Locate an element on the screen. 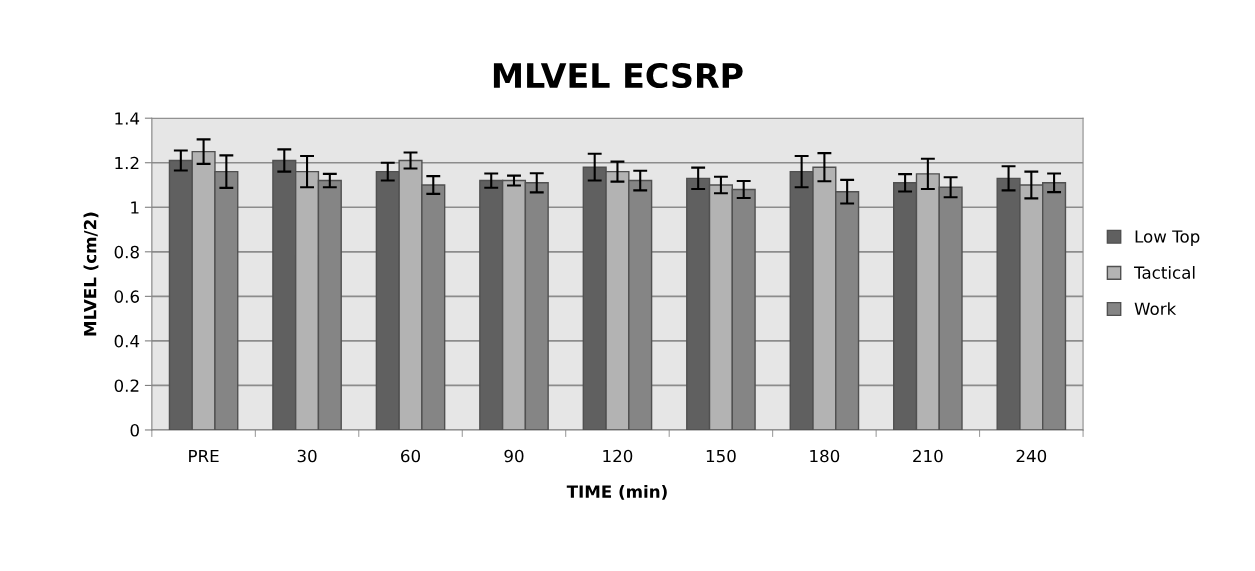  y-tick-label: 1.2 is located at coordinates (127, 163).